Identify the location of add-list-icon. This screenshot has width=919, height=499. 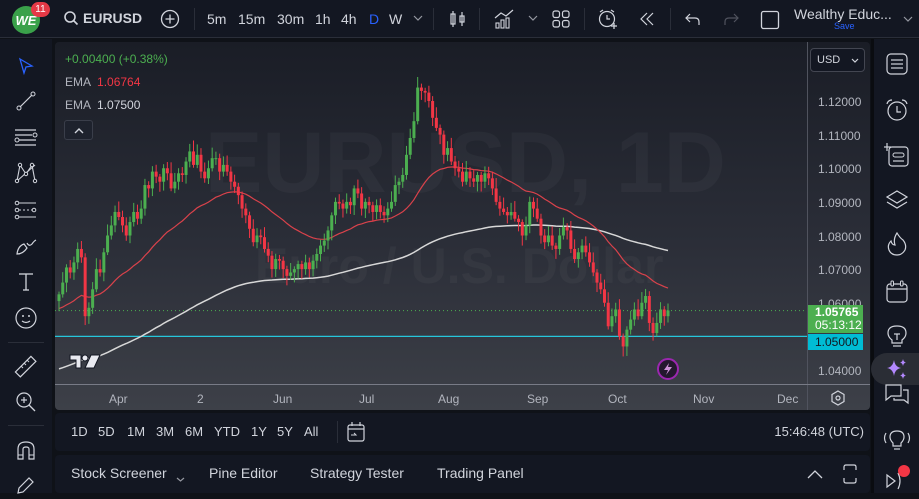
(896, 155).